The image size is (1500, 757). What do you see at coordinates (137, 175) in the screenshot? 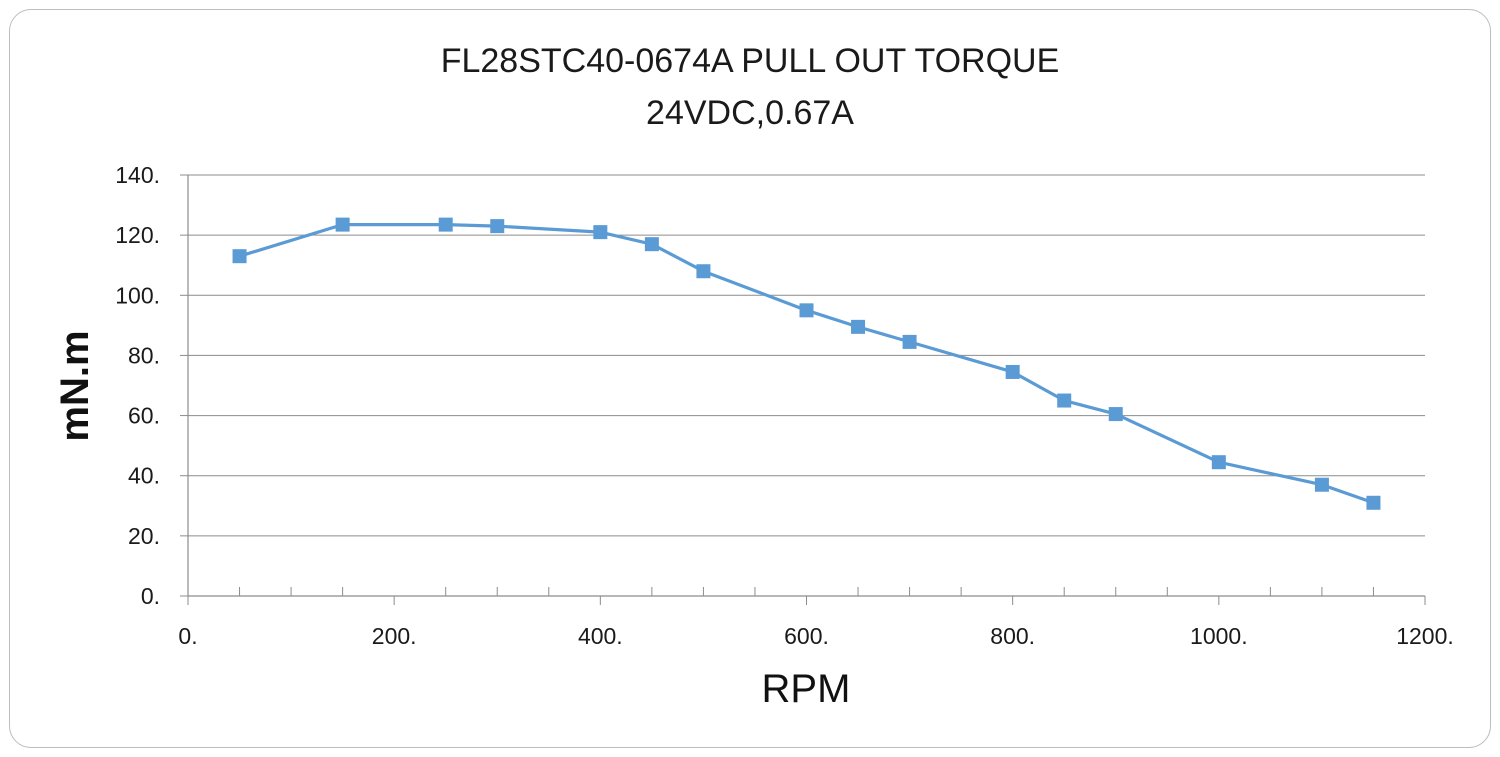
I see `y-tick-label: 140.` at bounding box center [137, 175].